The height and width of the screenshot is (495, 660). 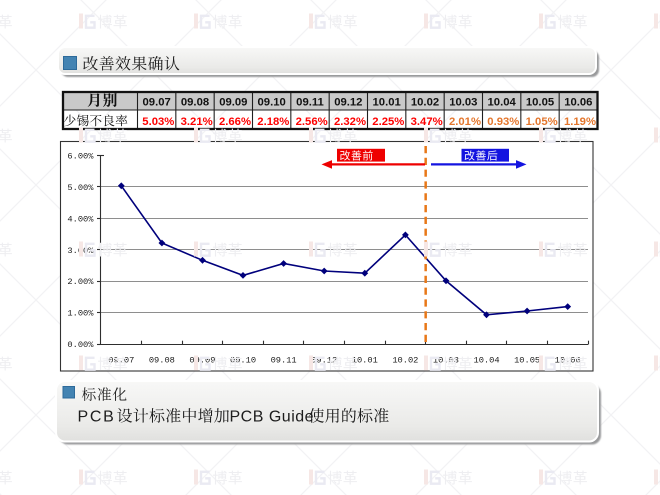 I want to click on svg-text: 2.66%, so click(x=235, y=122).